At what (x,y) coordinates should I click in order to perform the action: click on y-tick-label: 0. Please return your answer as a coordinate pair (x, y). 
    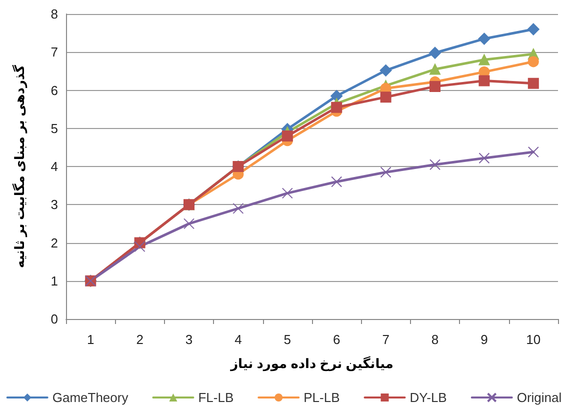
    Looking at the image, I should click on (54, 319).